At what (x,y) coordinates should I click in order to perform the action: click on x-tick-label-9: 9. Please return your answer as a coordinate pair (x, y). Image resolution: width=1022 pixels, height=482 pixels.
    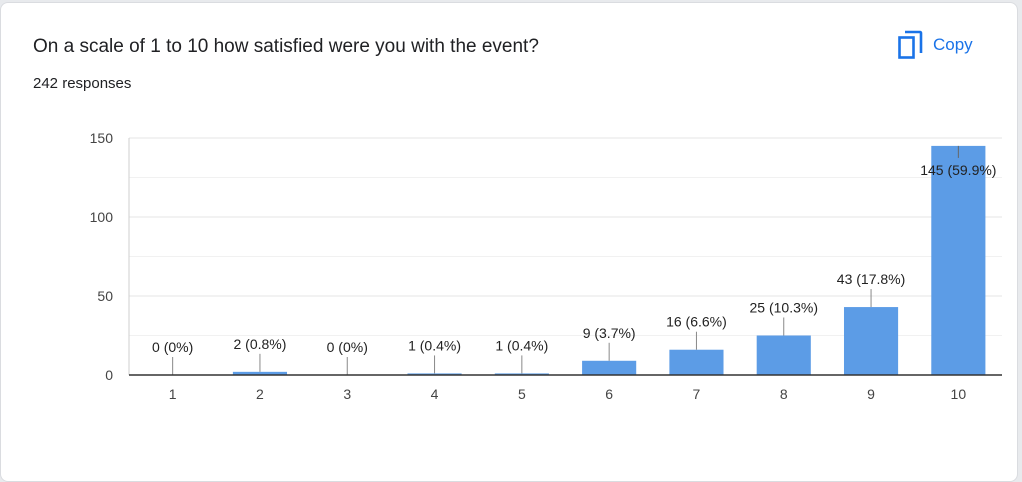
    Looking at the image, I should click on (871, 394).